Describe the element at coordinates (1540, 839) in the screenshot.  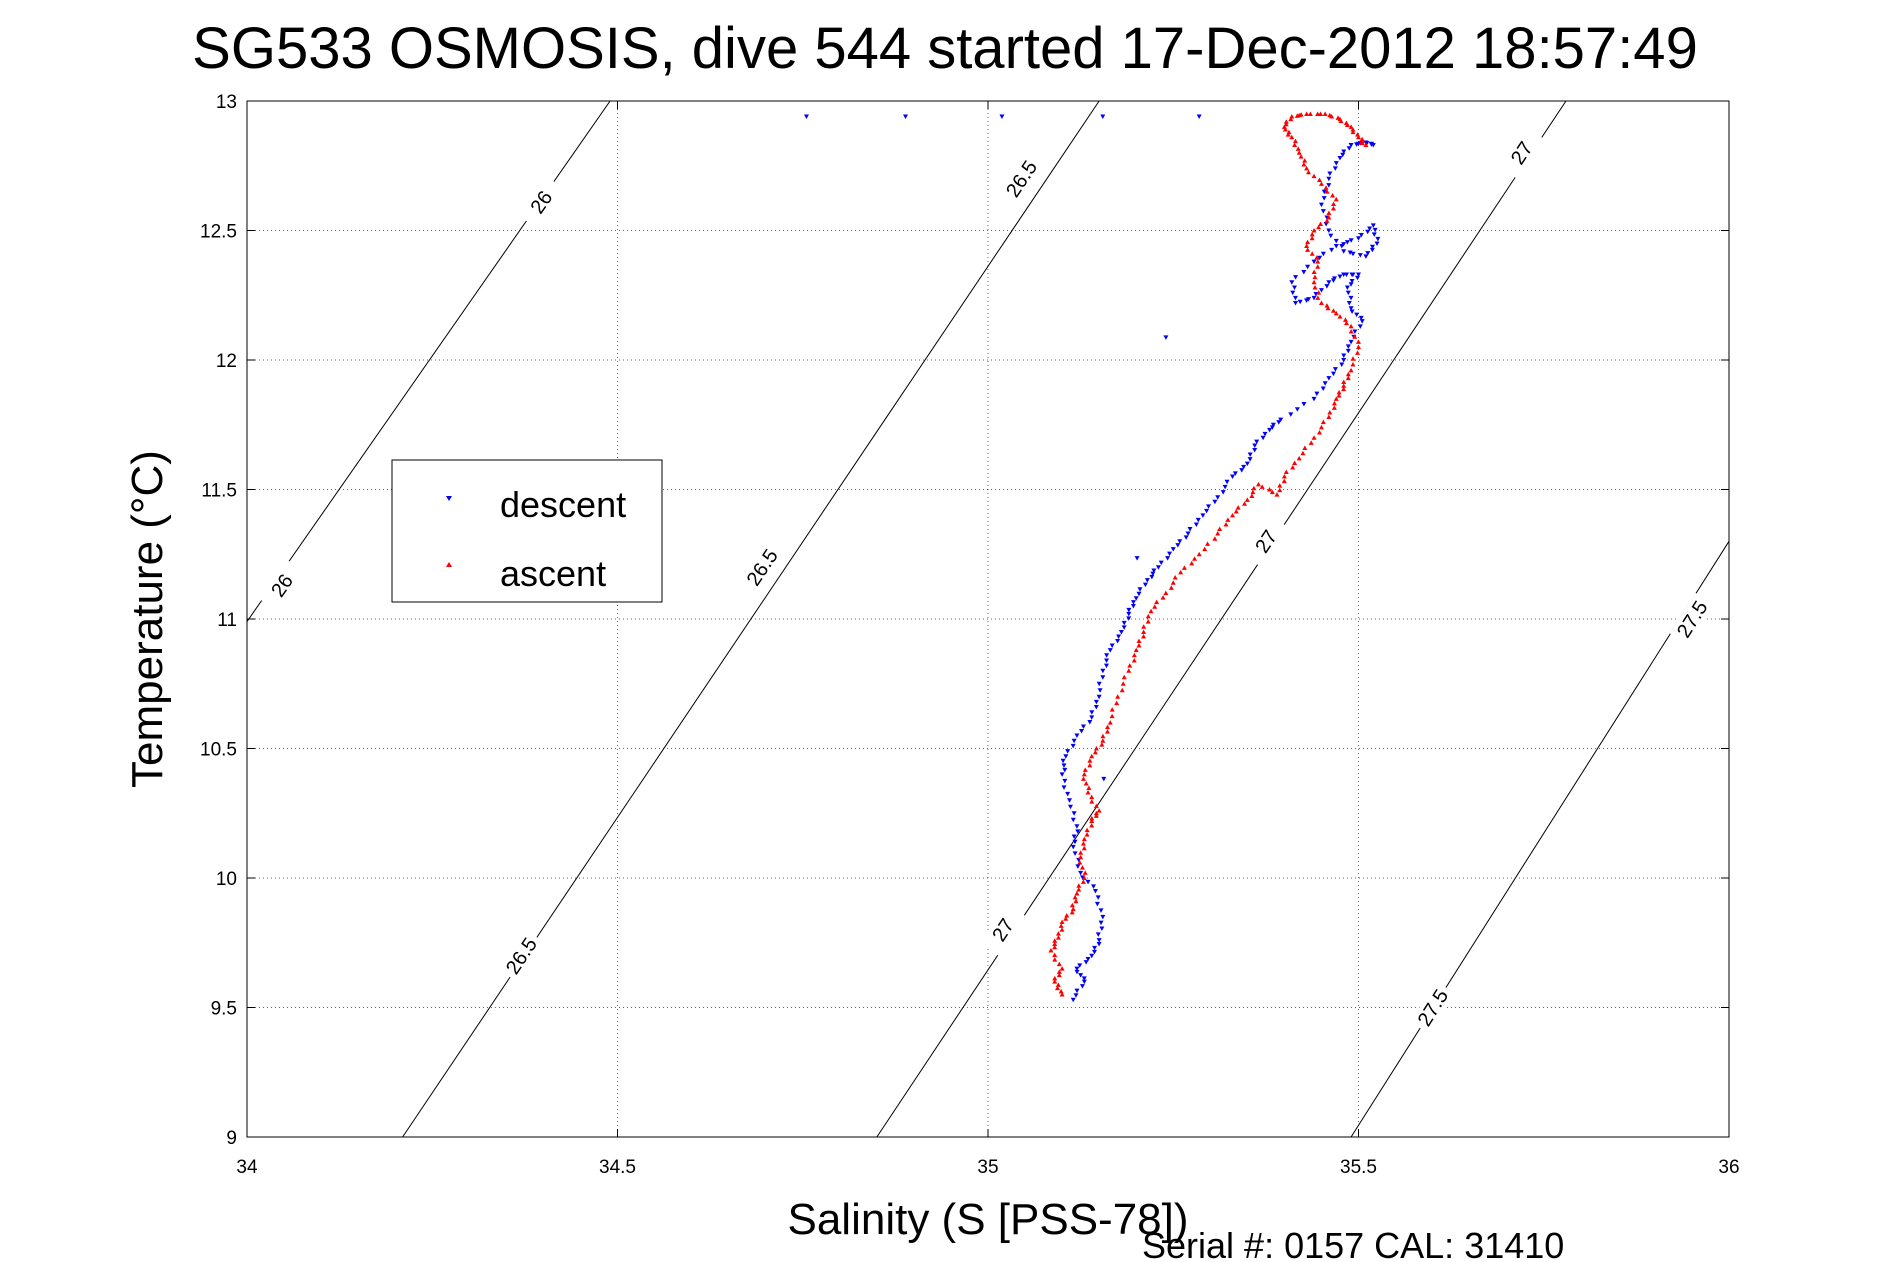
I see `density-contour-line` at that location.